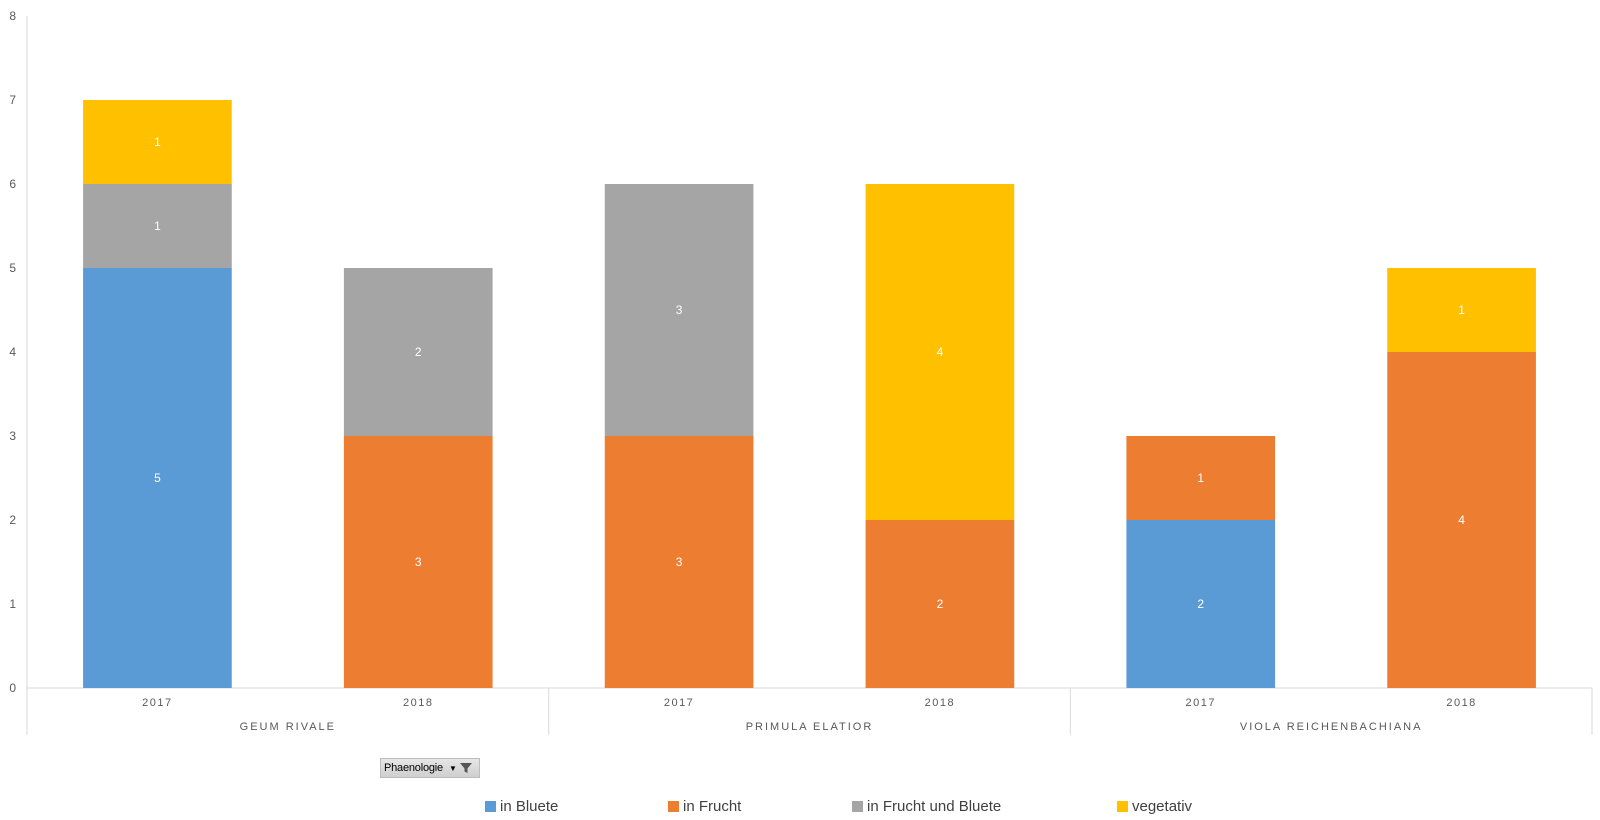 This screenshot has width=1600, height=820. I want to click on legend-label: vegetativ, so click(1162, 806).